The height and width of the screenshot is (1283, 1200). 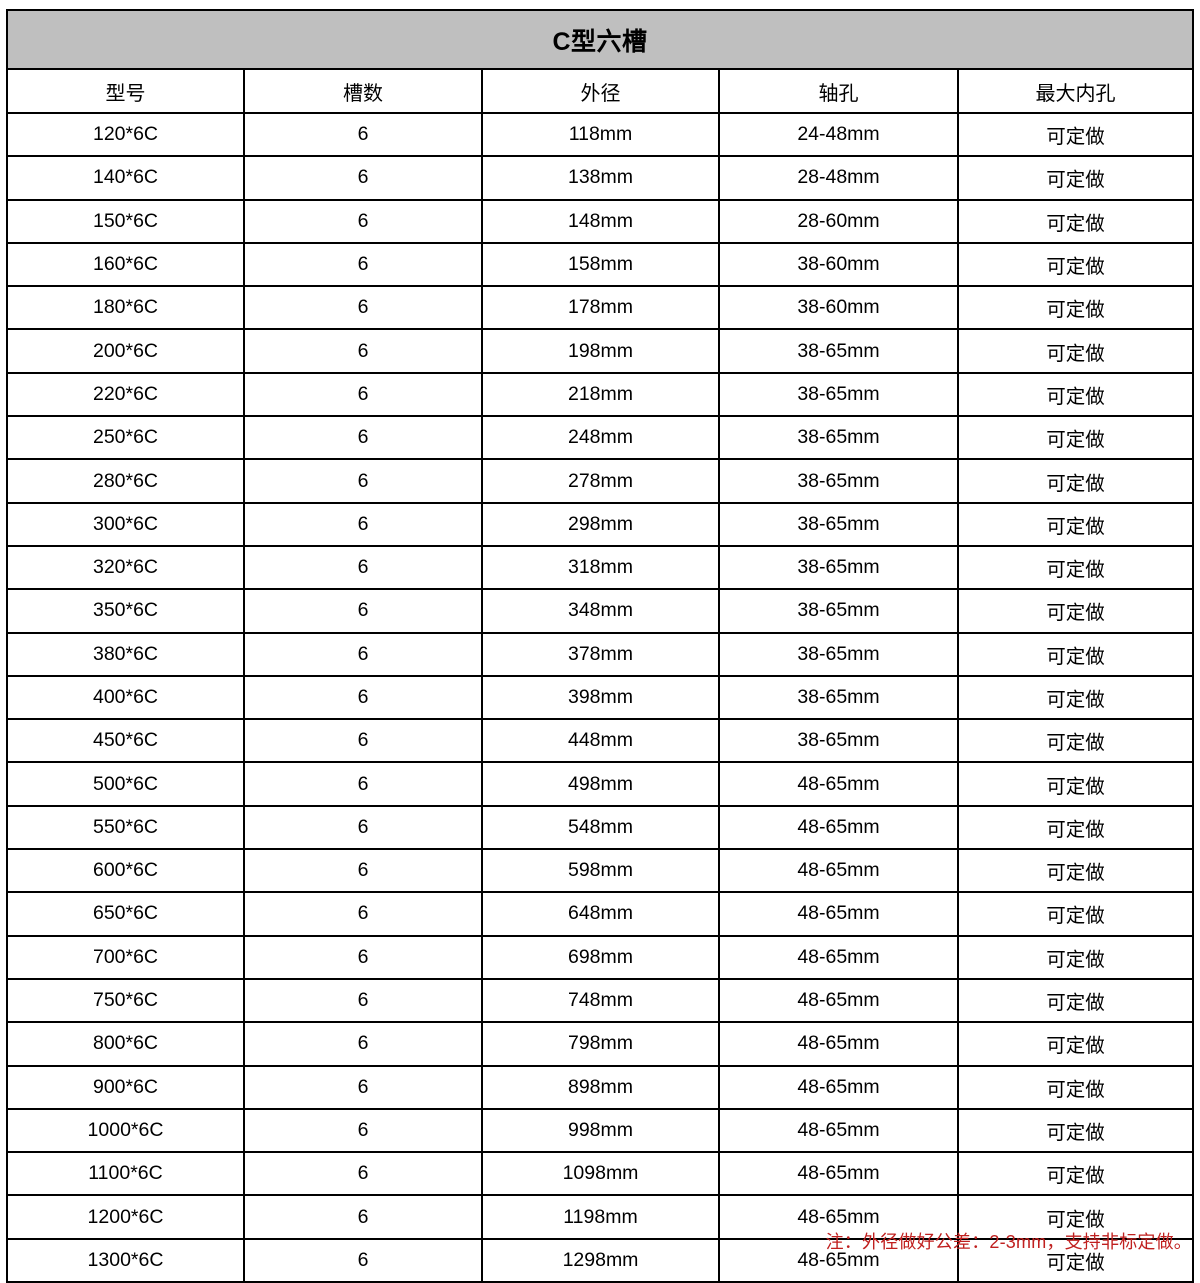 I want to click on table-row: 180*6C 6 178mm 38-60mm 可定做, so click(x=600, y=308).